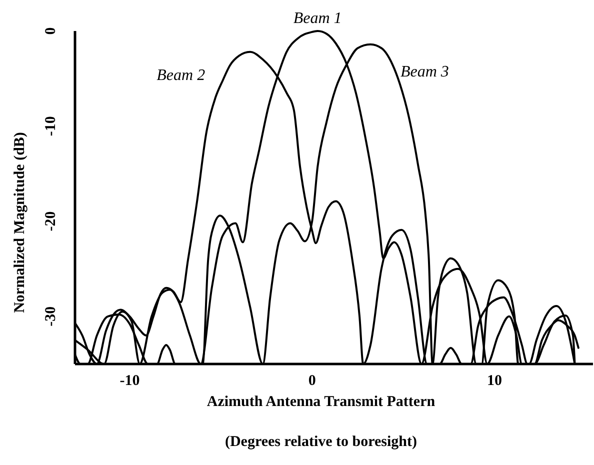 Image resolution: width=594 pixels, height=465 pixels. What do you see at coordinates (317, 18) in the screenshot?
I see `series-label: Beam 1` at bounding box center [317, 18].